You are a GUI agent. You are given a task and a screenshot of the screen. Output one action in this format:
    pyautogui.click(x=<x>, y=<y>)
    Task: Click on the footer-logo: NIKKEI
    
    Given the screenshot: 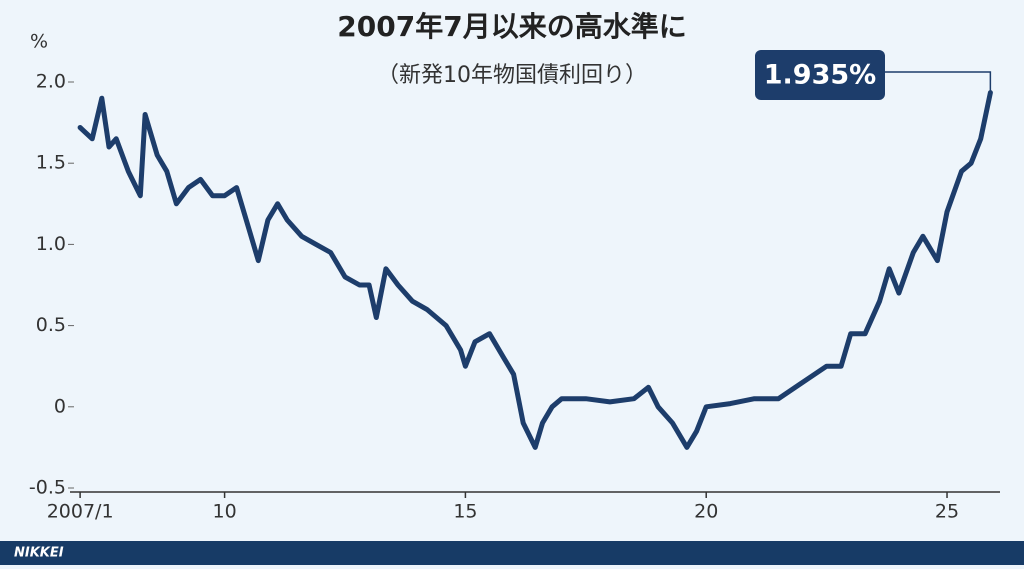 What is the action you would take?
    pyautogui.click(x=39, y=553)
    